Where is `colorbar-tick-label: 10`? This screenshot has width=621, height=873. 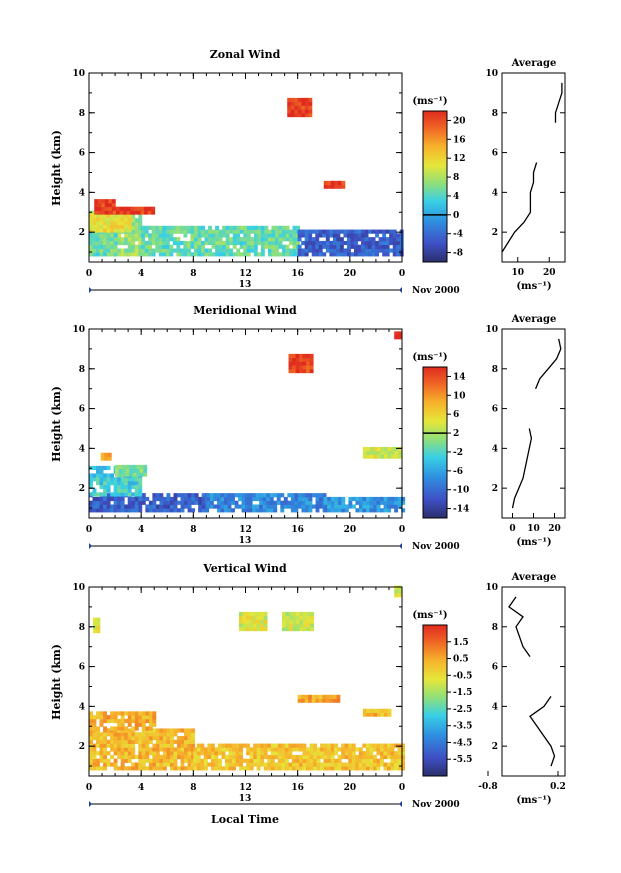 colorbar-tick-label: 10 is located at coordinates (459, 396).